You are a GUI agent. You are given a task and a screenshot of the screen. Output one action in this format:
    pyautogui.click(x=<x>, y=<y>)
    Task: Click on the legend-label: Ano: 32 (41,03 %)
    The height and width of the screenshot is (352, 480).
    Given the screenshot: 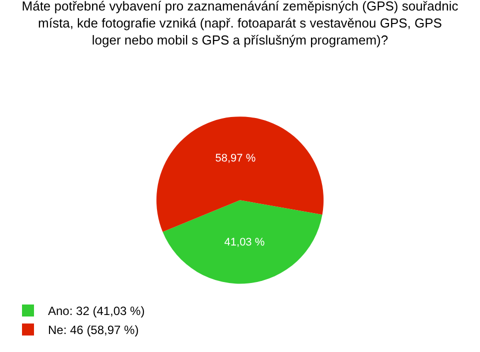 What is the action you would take?
    pyautogui.click(x=96, y=311)
    